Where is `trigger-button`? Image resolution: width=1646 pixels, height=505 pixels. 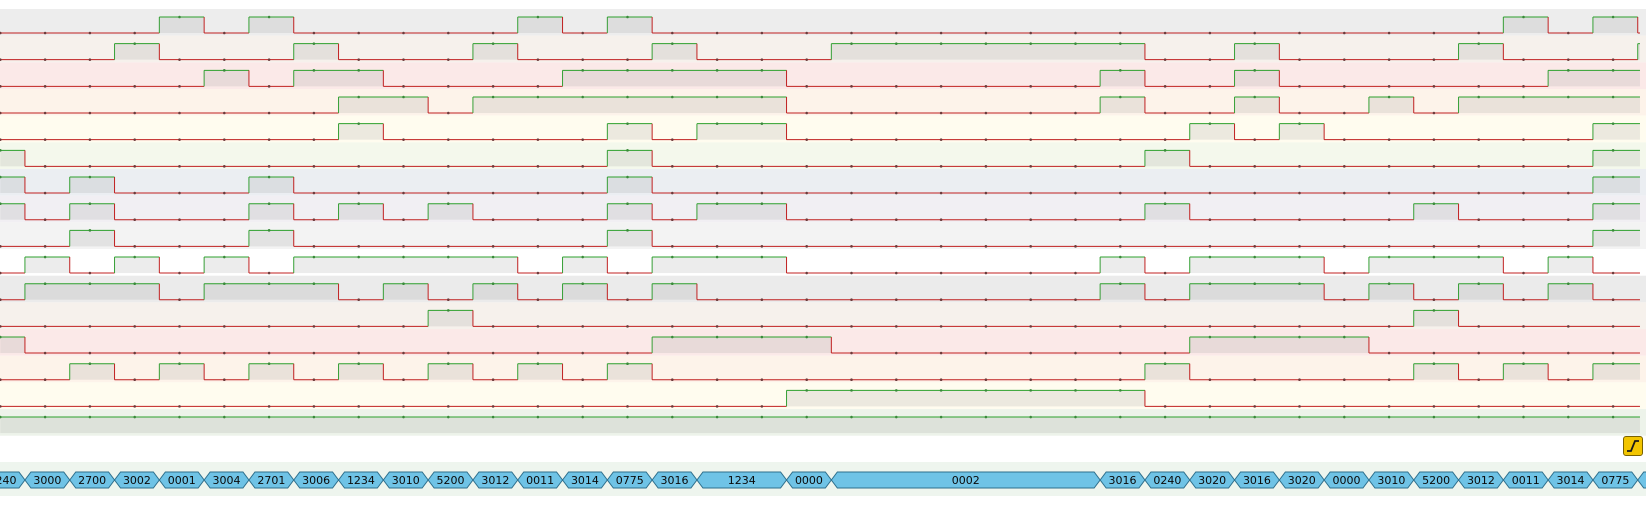
trigger-button is located at coordinates (1633, 446).